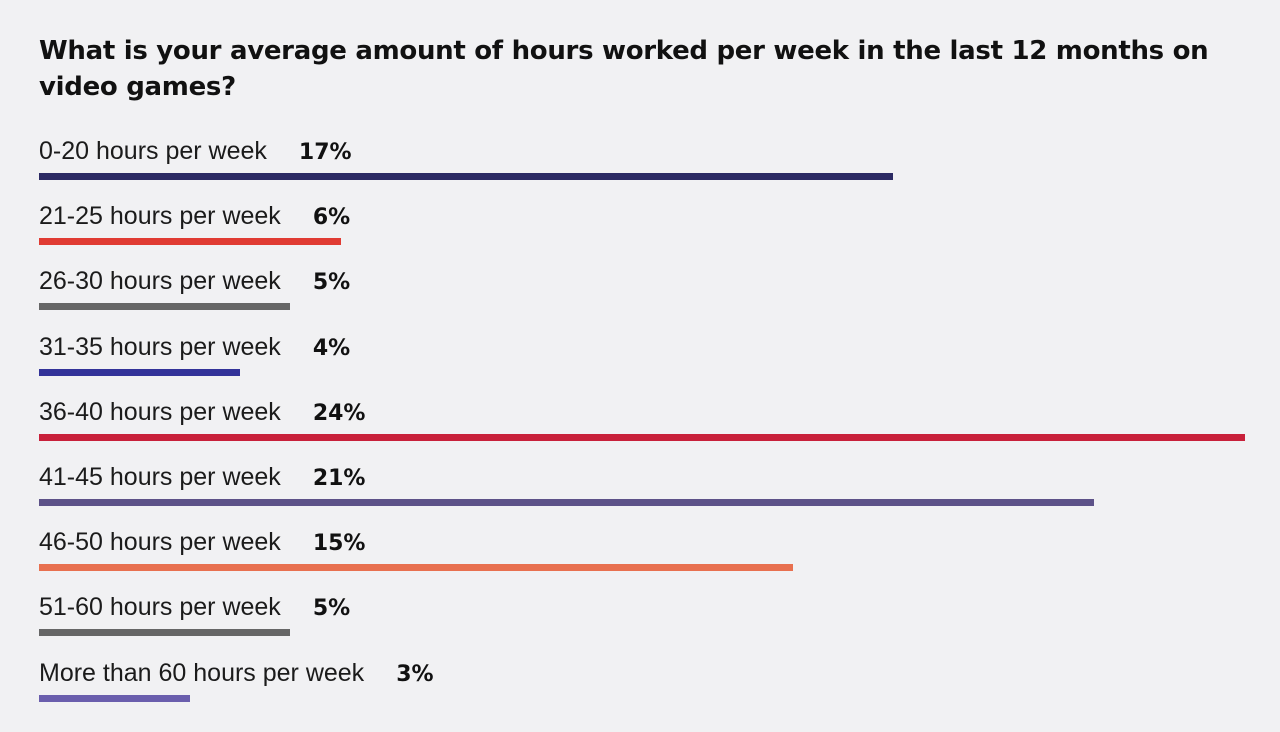 The height and width of the screenshot is (732, 1280). What do you see at coordinates (649, 421) in the screenshot?
I see `bar-row: 36-40 hours per week 24%` at bounding box center [649, 421].